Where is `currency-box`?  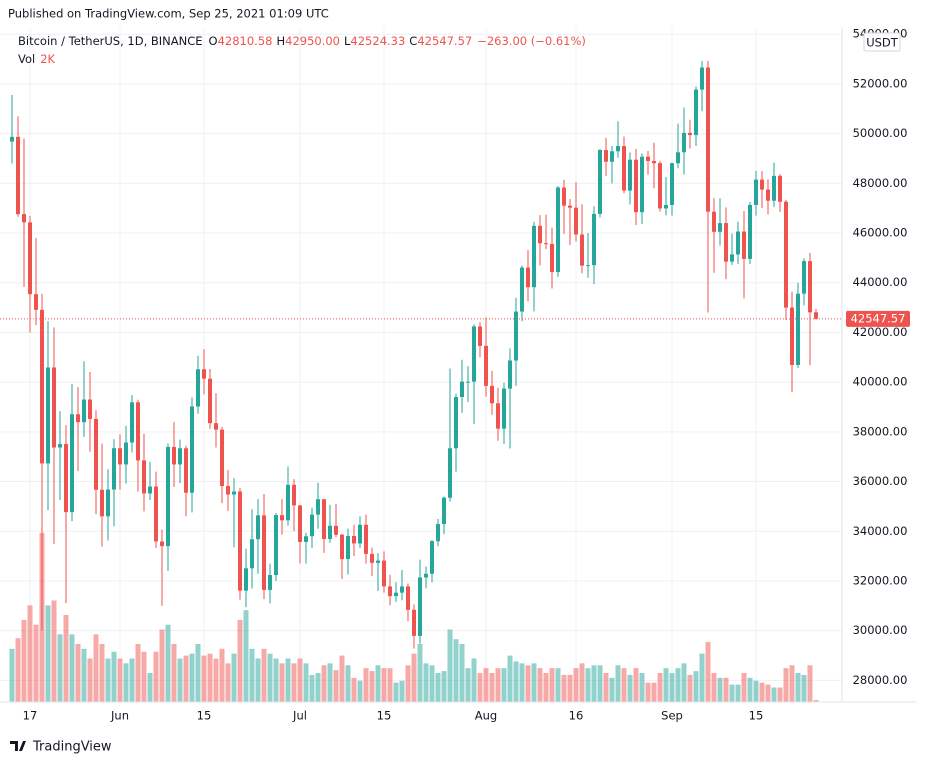
currency-box is located at coordinates (882, 42).